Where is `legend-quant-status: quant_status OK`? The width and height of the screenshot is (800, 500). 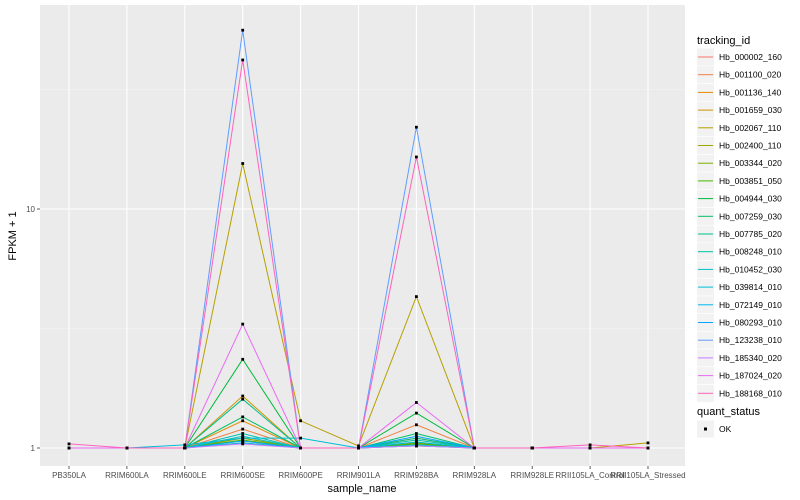 legend-quant-status: quant_status OK is located at coordinates (728, 422).